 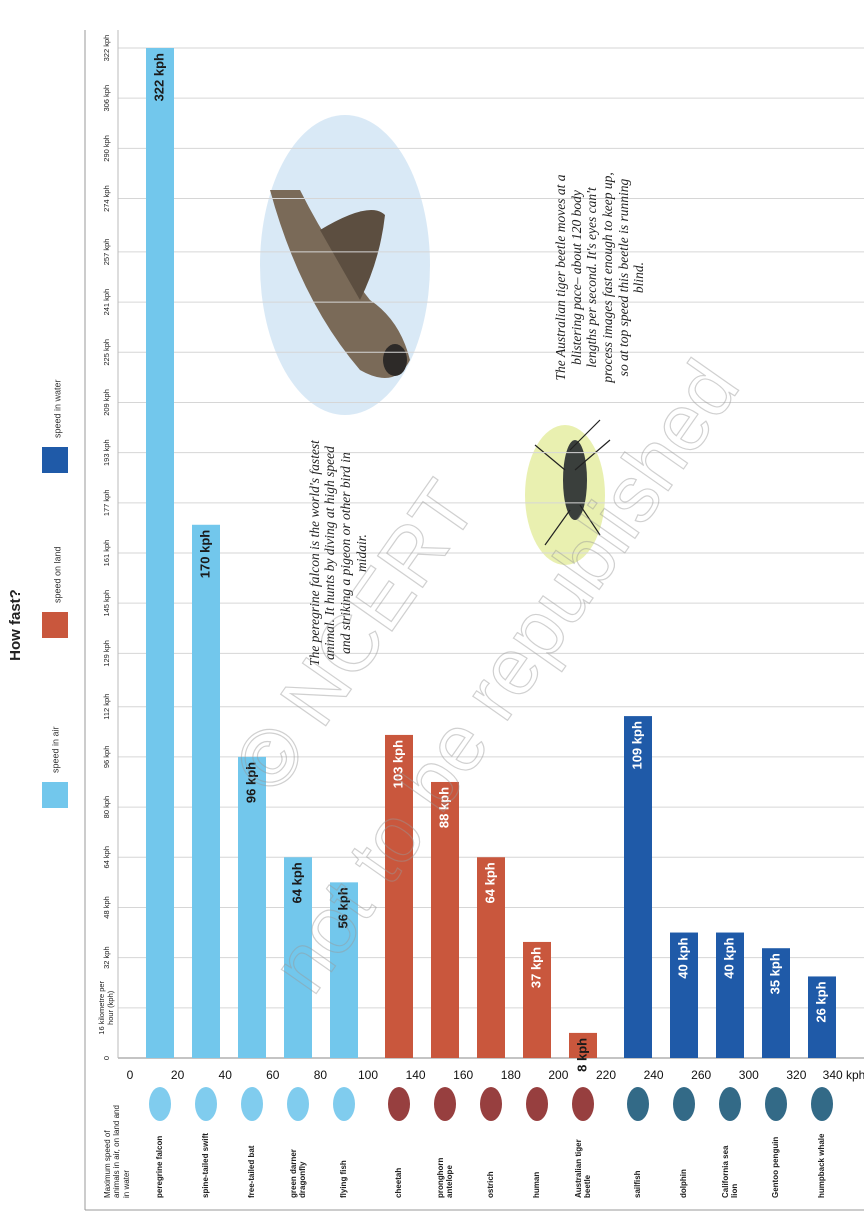 I want to click on value-label: 109 kph, so click(x=636, y=745).